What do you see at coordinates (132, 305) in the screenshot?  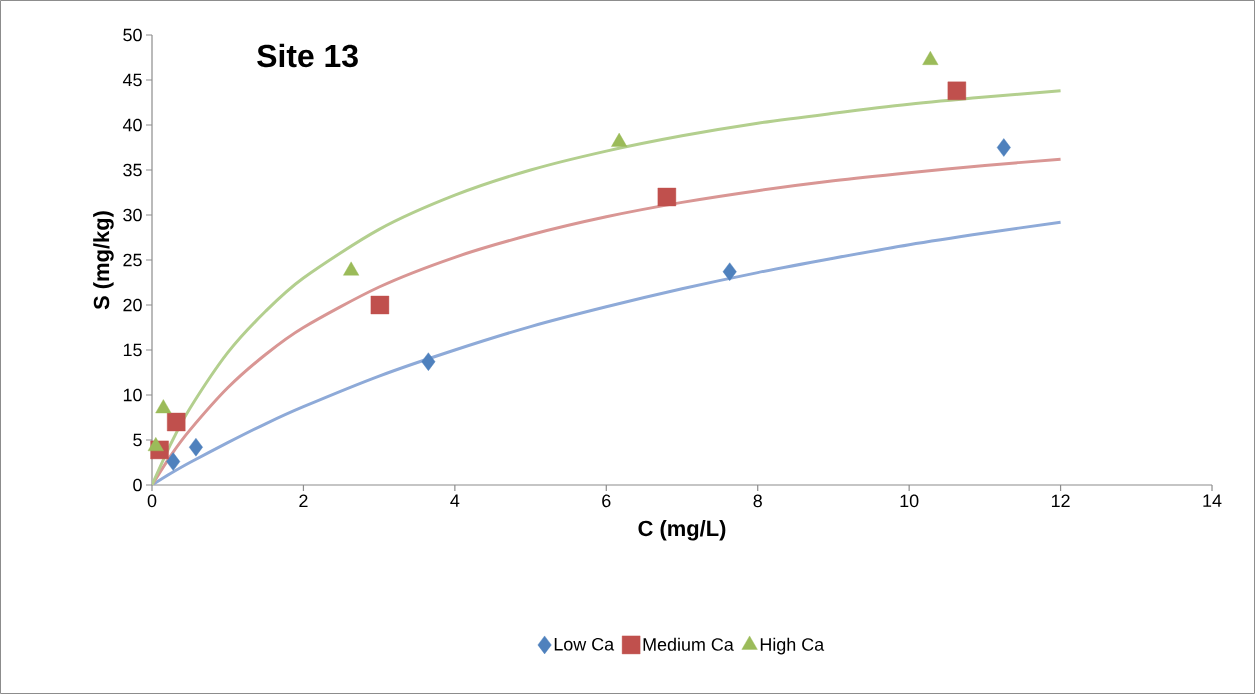 I see `y-tick-label: 20` at bounding box center [132, 305].